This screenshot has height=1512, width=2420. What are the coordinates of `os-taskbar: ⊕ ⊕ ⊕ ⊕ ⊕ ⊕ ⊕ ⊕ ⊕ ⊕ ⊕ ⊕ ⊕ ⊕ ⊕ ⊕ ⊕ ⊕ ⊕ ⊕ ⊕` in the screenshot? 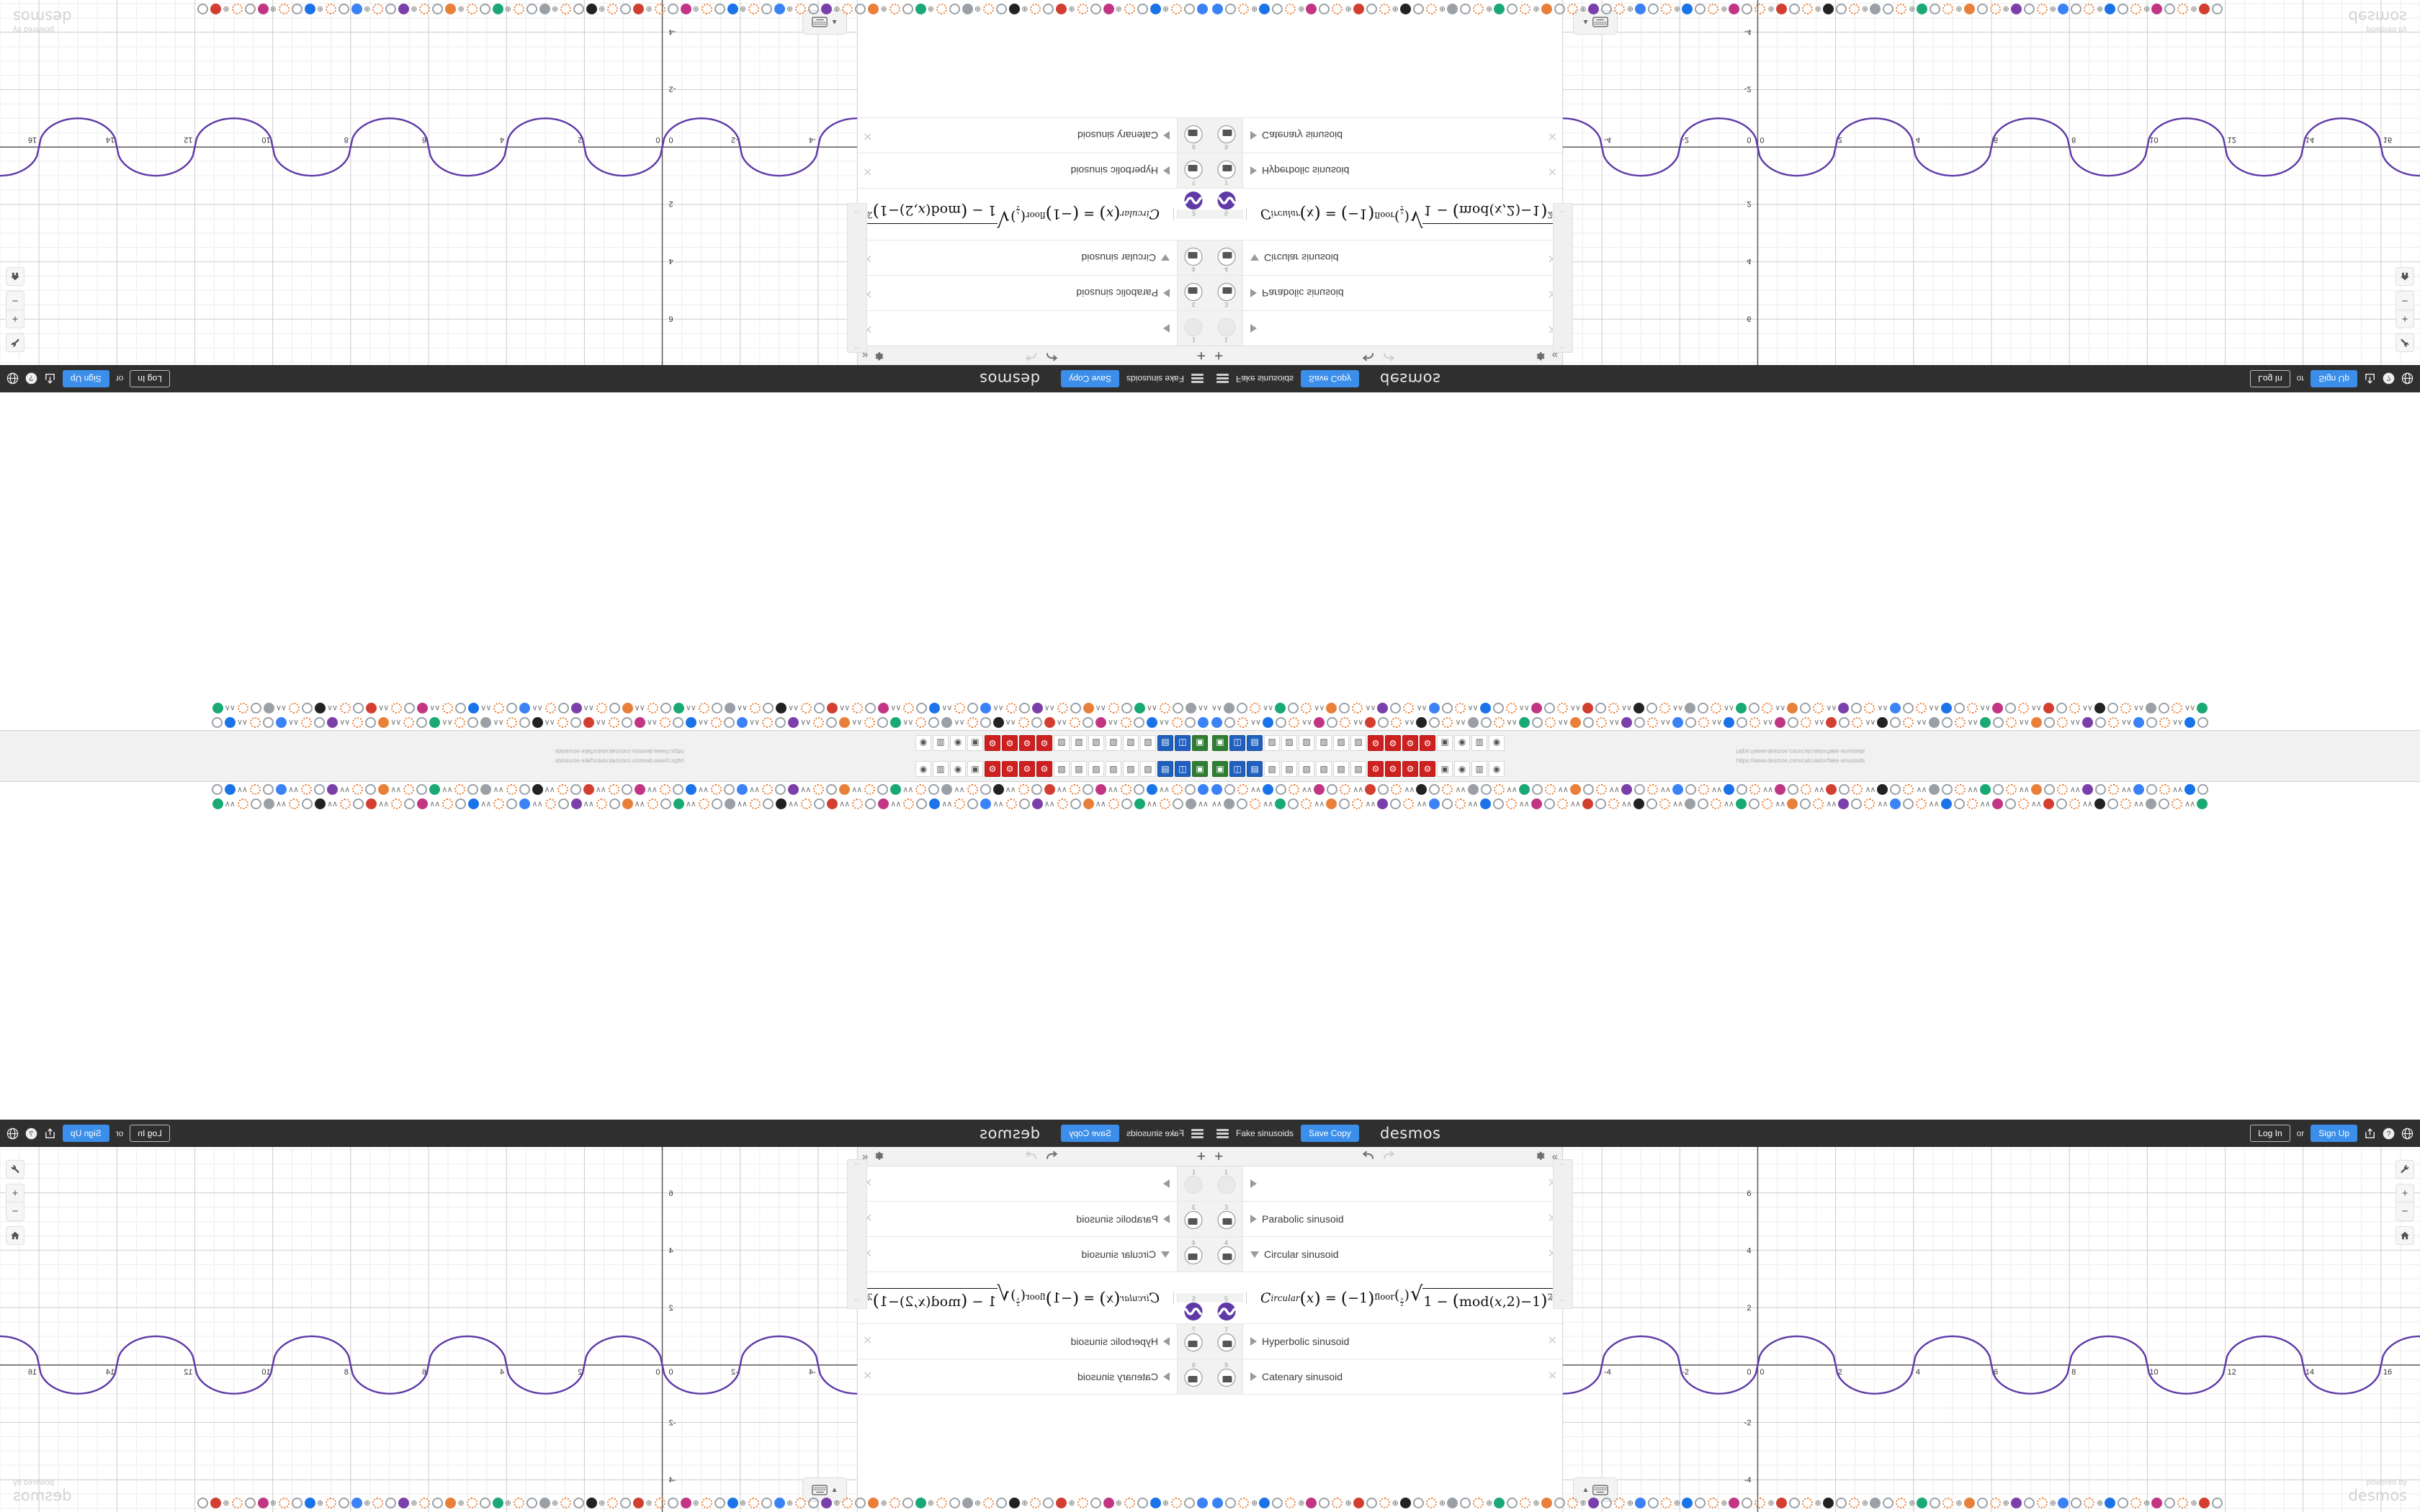 It's located at (1815, 1502).